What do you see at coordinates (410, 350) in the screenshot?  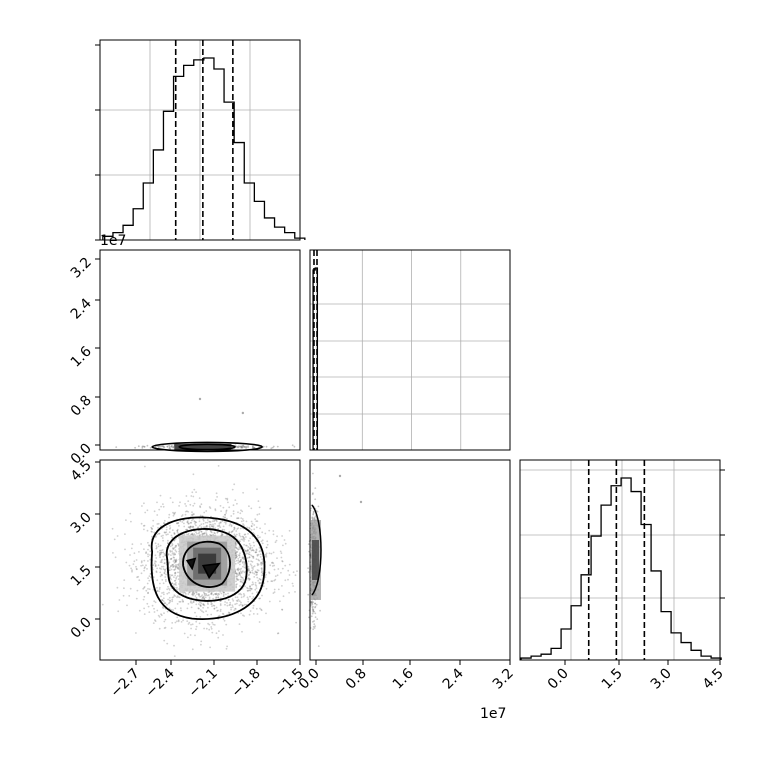 I see `hist-param-2-frame` at bounding box center [410, 350].